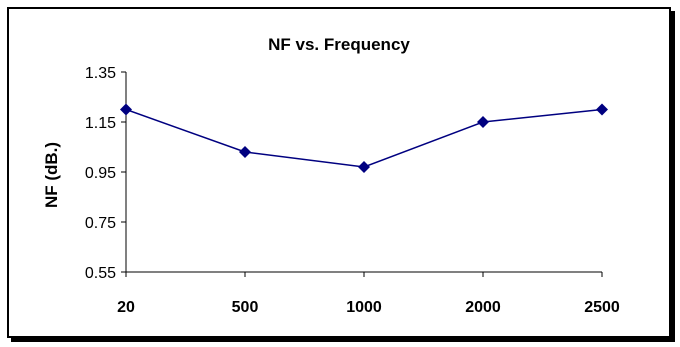 Image resolution: width=680 pixels, height=347 pixels. I want to click on x-tick-label: 1000, so click(364, 307).